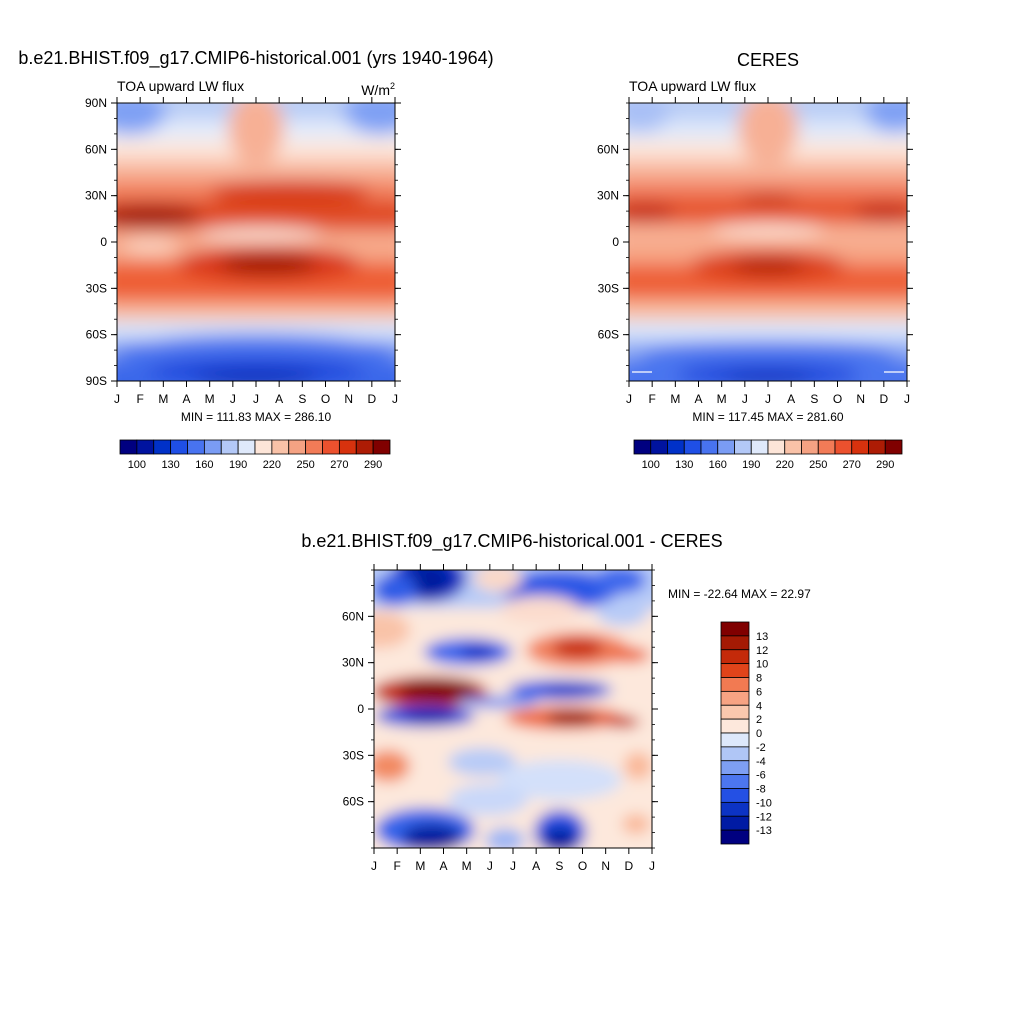 The height and width of the screenshot is (1024, 1024). What do you see at coordinates (764, 803) in the screenshot?
I see `colorbar-label: -10` at bounding box center [764, 803].